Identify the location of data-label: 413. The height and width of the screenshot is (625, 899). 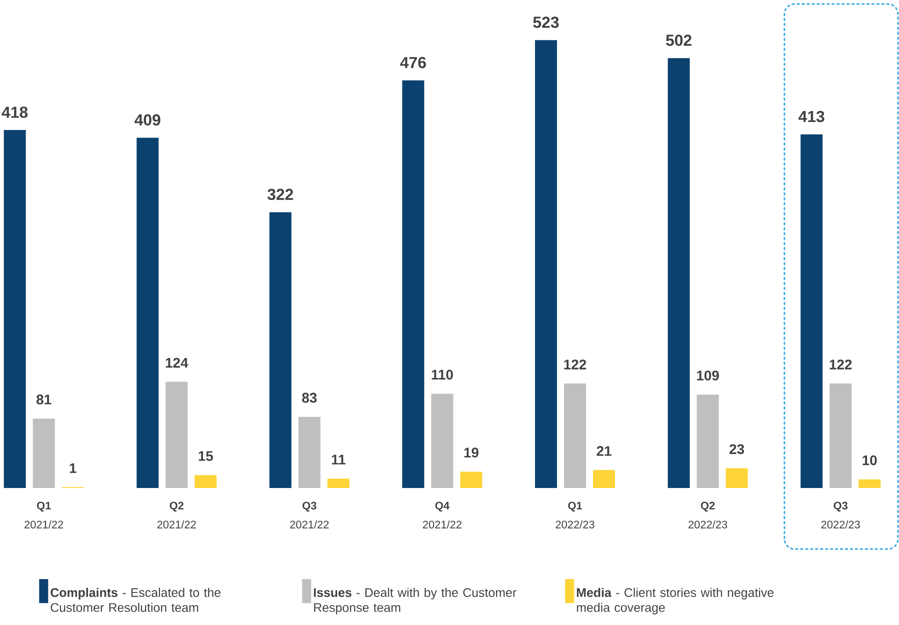
(811, 116).